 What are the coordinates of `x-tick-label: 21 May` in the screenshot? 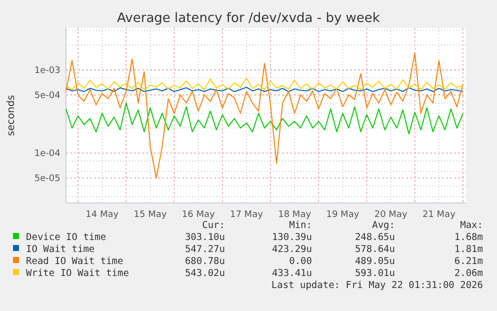 It's located at (439, 215).